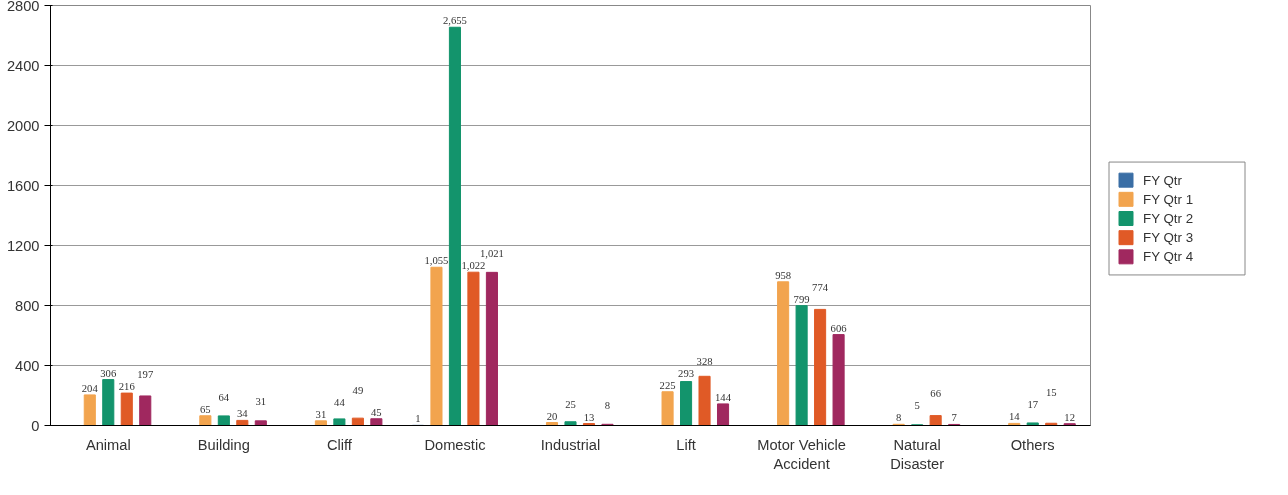  What do you see at coordinates (455, 444) in the screenshot?
I see `x-tick-label: Domestic` at bounding box center [455, 444].